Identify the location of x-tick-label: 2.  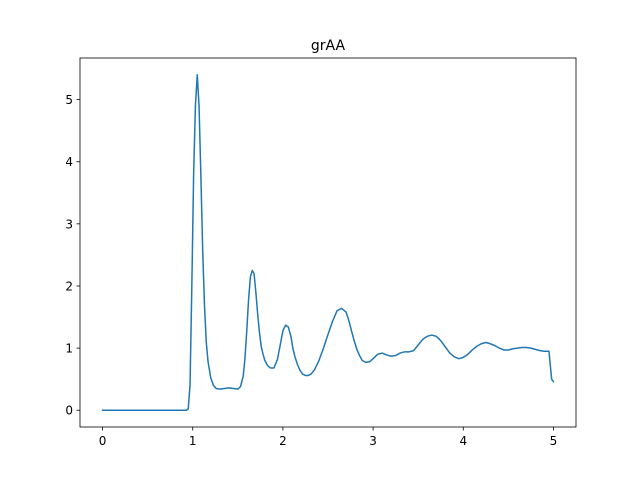
(283, 441).